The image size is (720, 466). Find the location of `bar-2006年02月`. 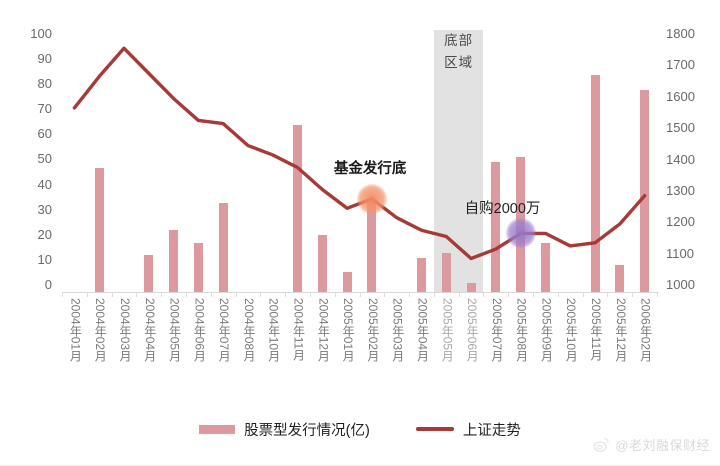

bar-2006年02月 is located at coordinates (645, 191).